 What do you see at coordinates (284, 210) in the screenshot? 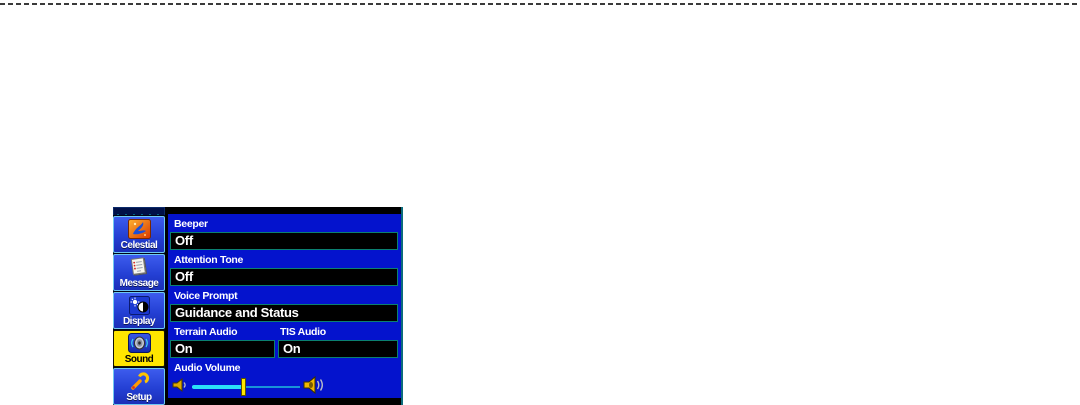
I see `content-top-border` at bounding box center [284, 210].